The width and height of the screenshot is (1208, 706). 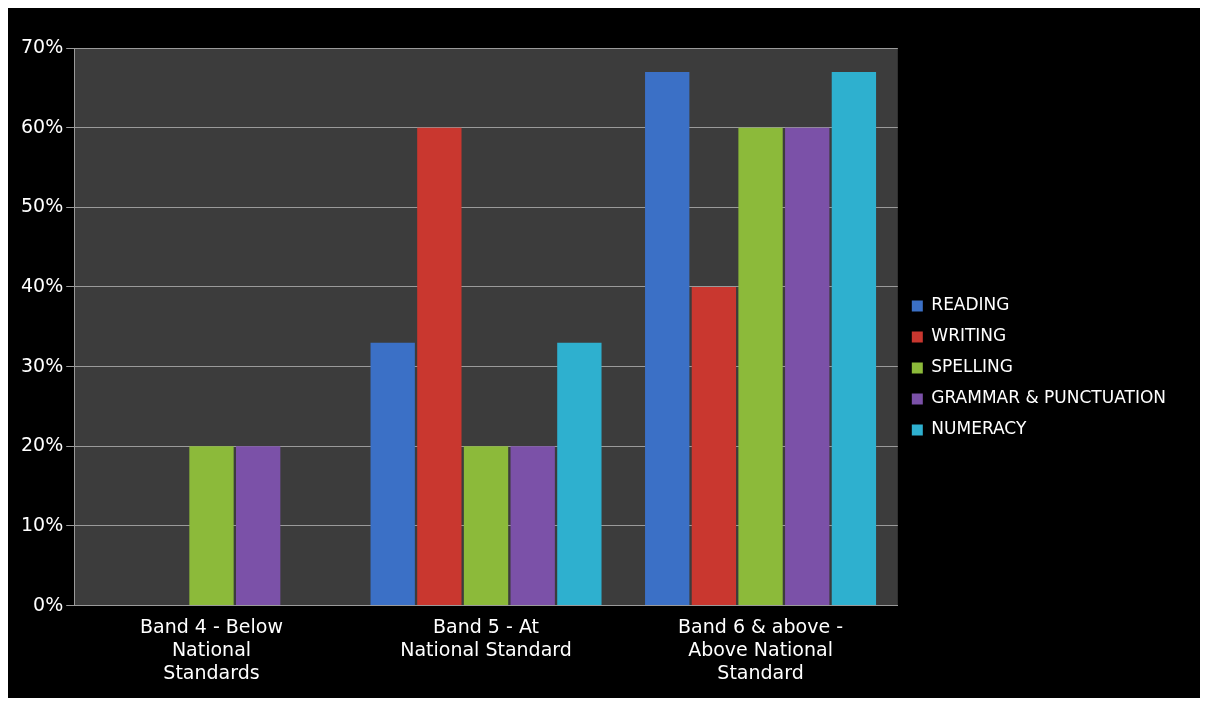 What do you see at coordinates (1049, 397) in the screenshot?
I see `legend-label: GRAMMAR & PUNCTUATION` at bounding box center [1049, 397].